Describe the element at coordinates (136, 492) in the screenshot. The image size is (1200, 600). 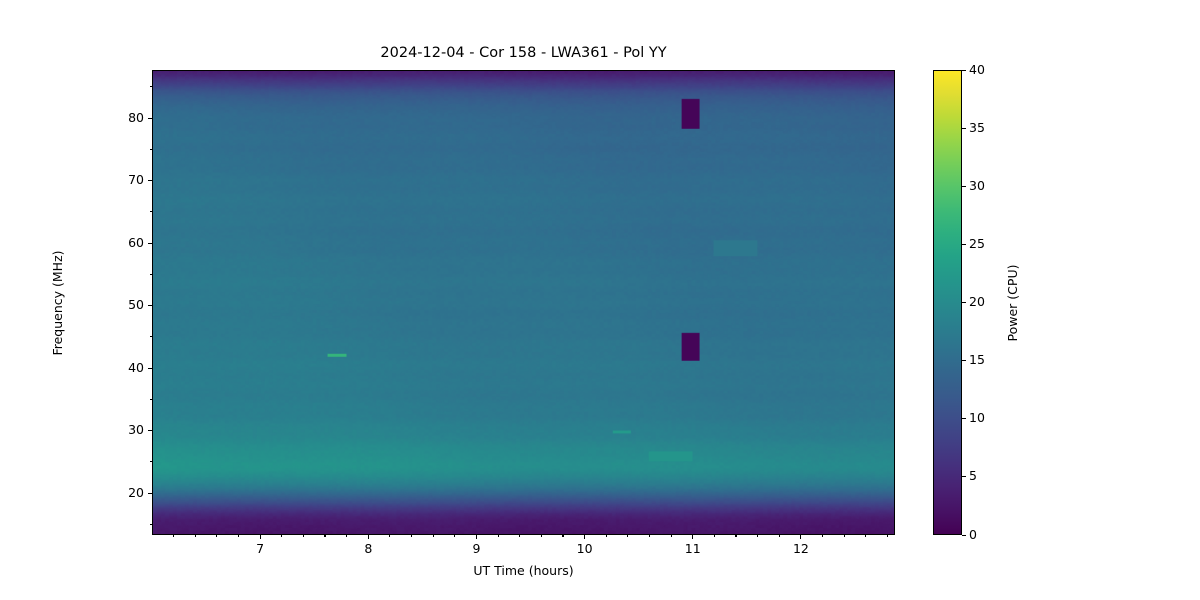
I see `y-tick-label: 20` at that location.